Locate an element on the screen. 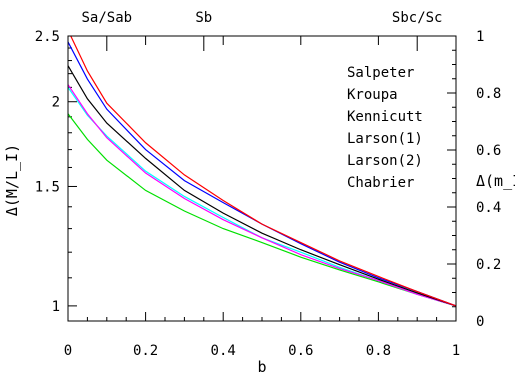  x-tick-label: 0.8 is located at coordinates (378, 351).